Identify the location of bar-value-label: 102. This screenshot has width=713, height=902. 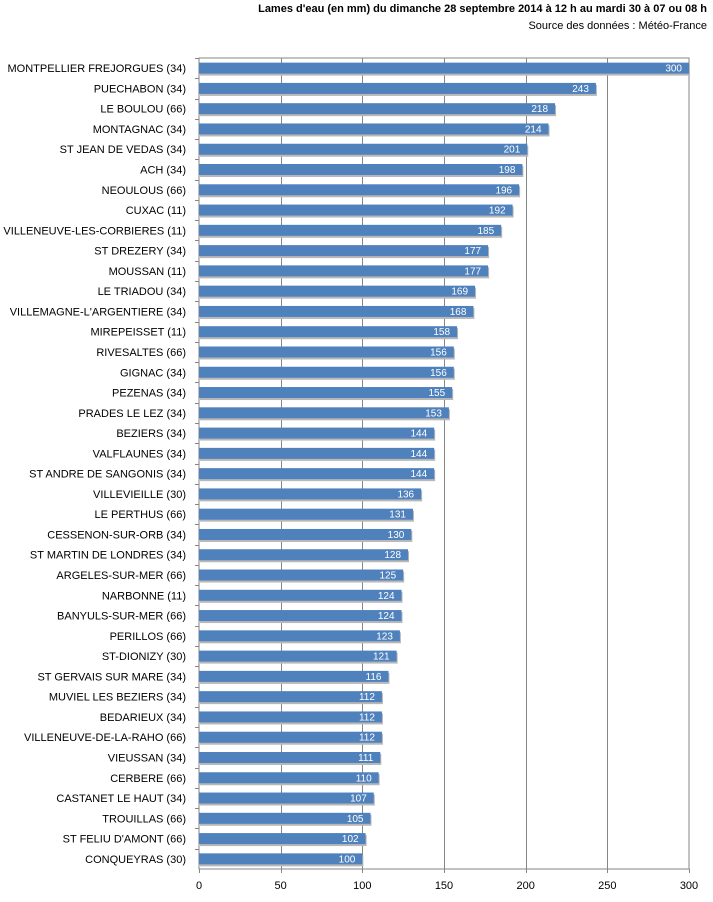
(350, 839).